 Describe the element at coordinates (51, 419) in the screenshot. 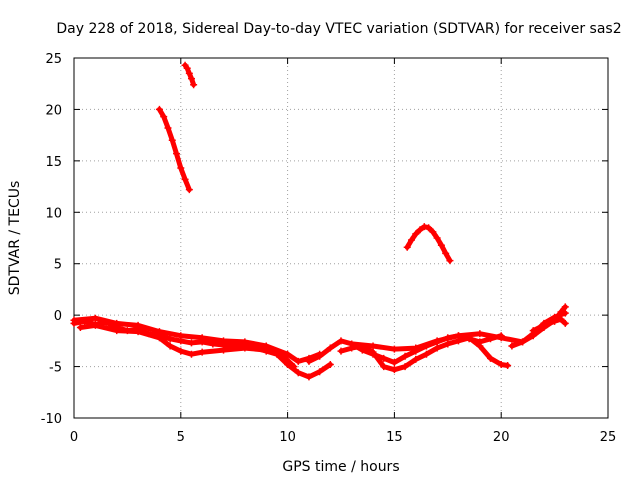

I see `y-tick-label: -10` at that location.